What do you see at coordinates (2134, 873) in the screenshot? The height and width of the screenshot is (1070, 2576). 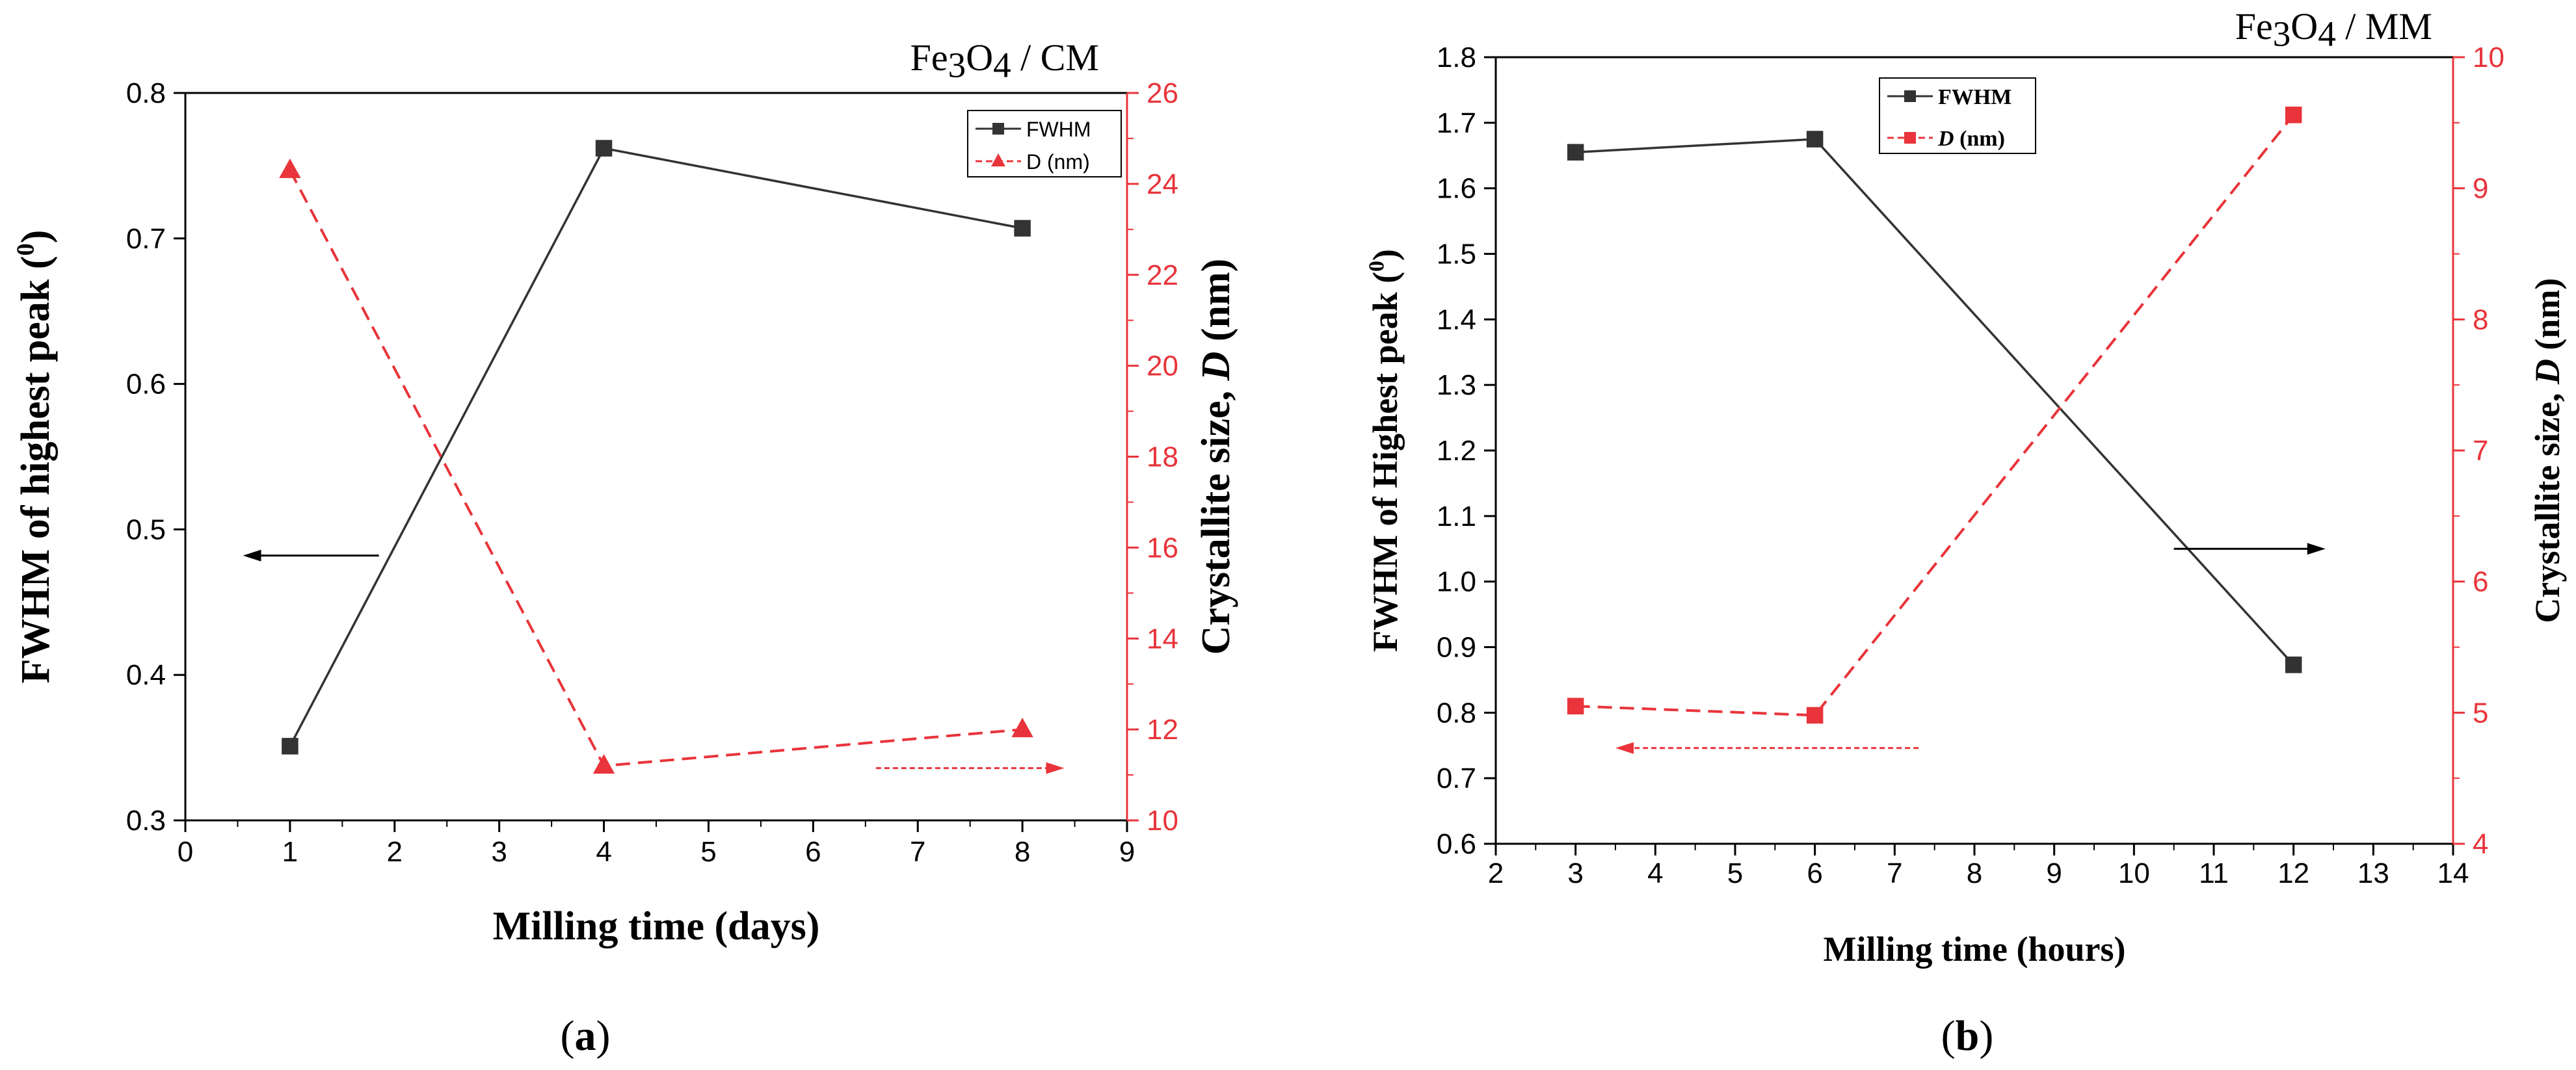 I see `x-tick-label: 10` at bounding box center [2134, 873].